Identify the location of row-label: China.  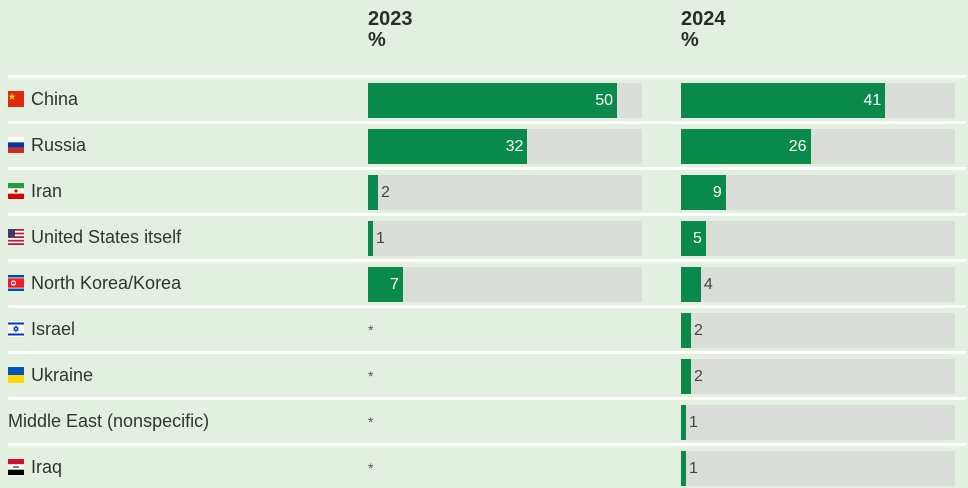
(43, 99).